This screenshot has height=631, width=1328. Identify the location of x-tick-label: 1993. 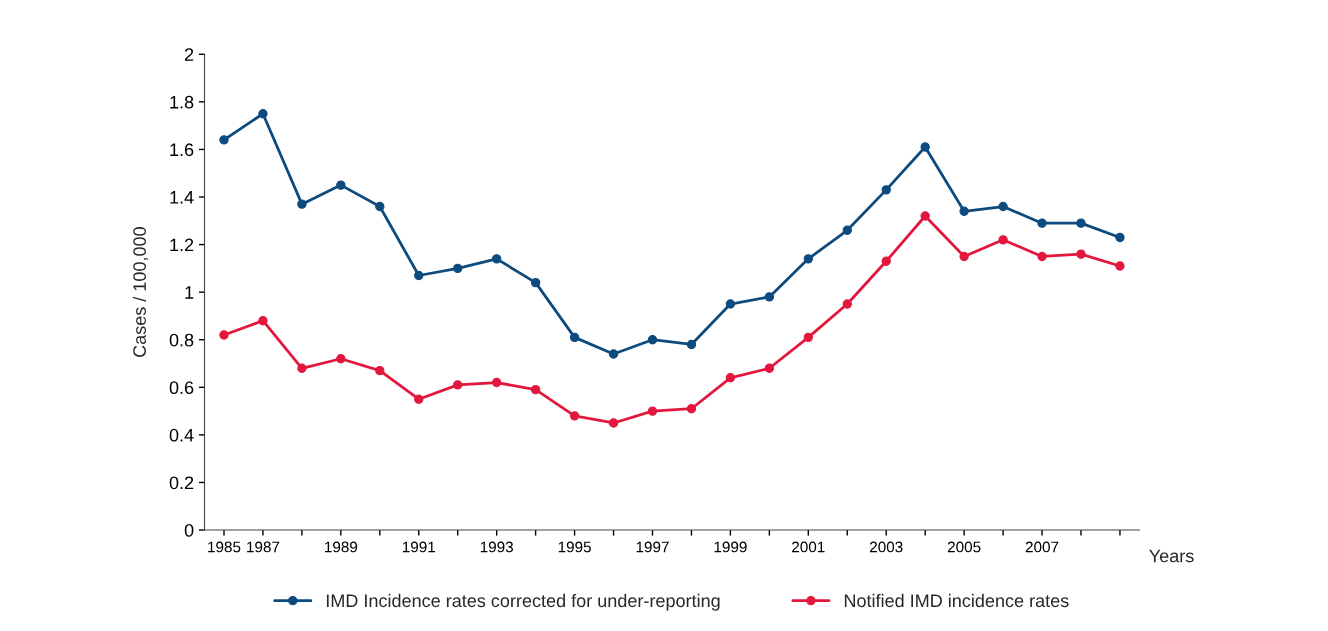
(496, 547).